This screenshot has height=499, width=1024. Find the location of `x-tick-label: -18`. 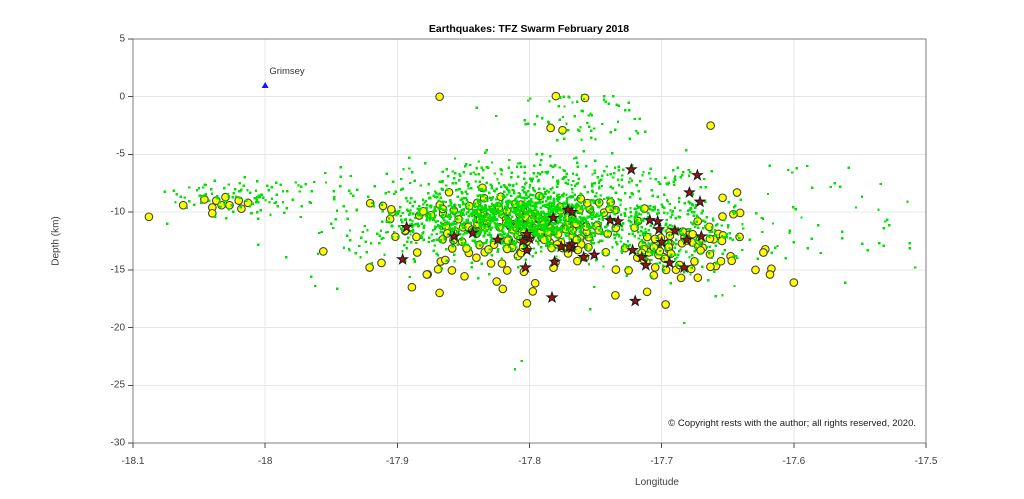

x-tick-label: -18 is located at coordinates (265, 461).